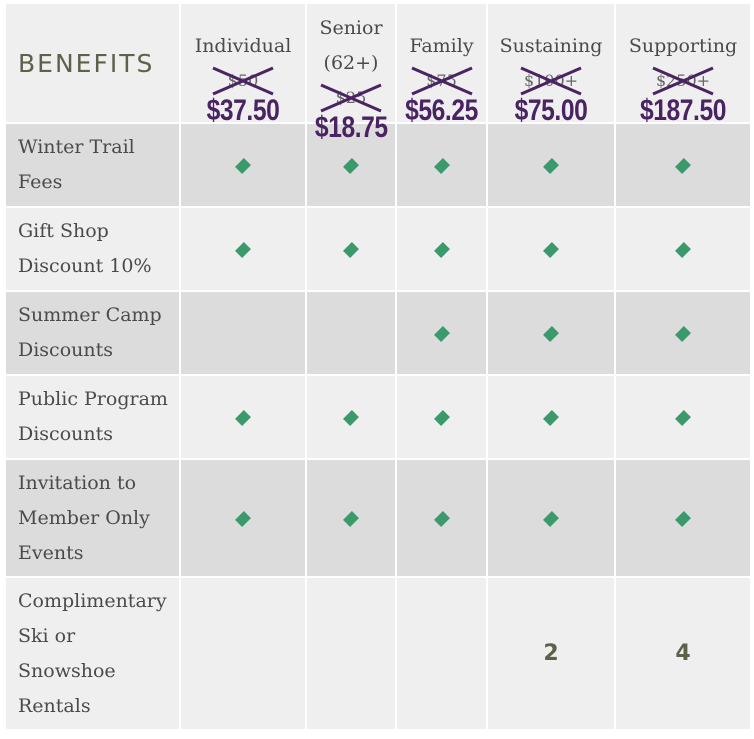  I want to click on benefit-cell: 2, so click(551, 653).